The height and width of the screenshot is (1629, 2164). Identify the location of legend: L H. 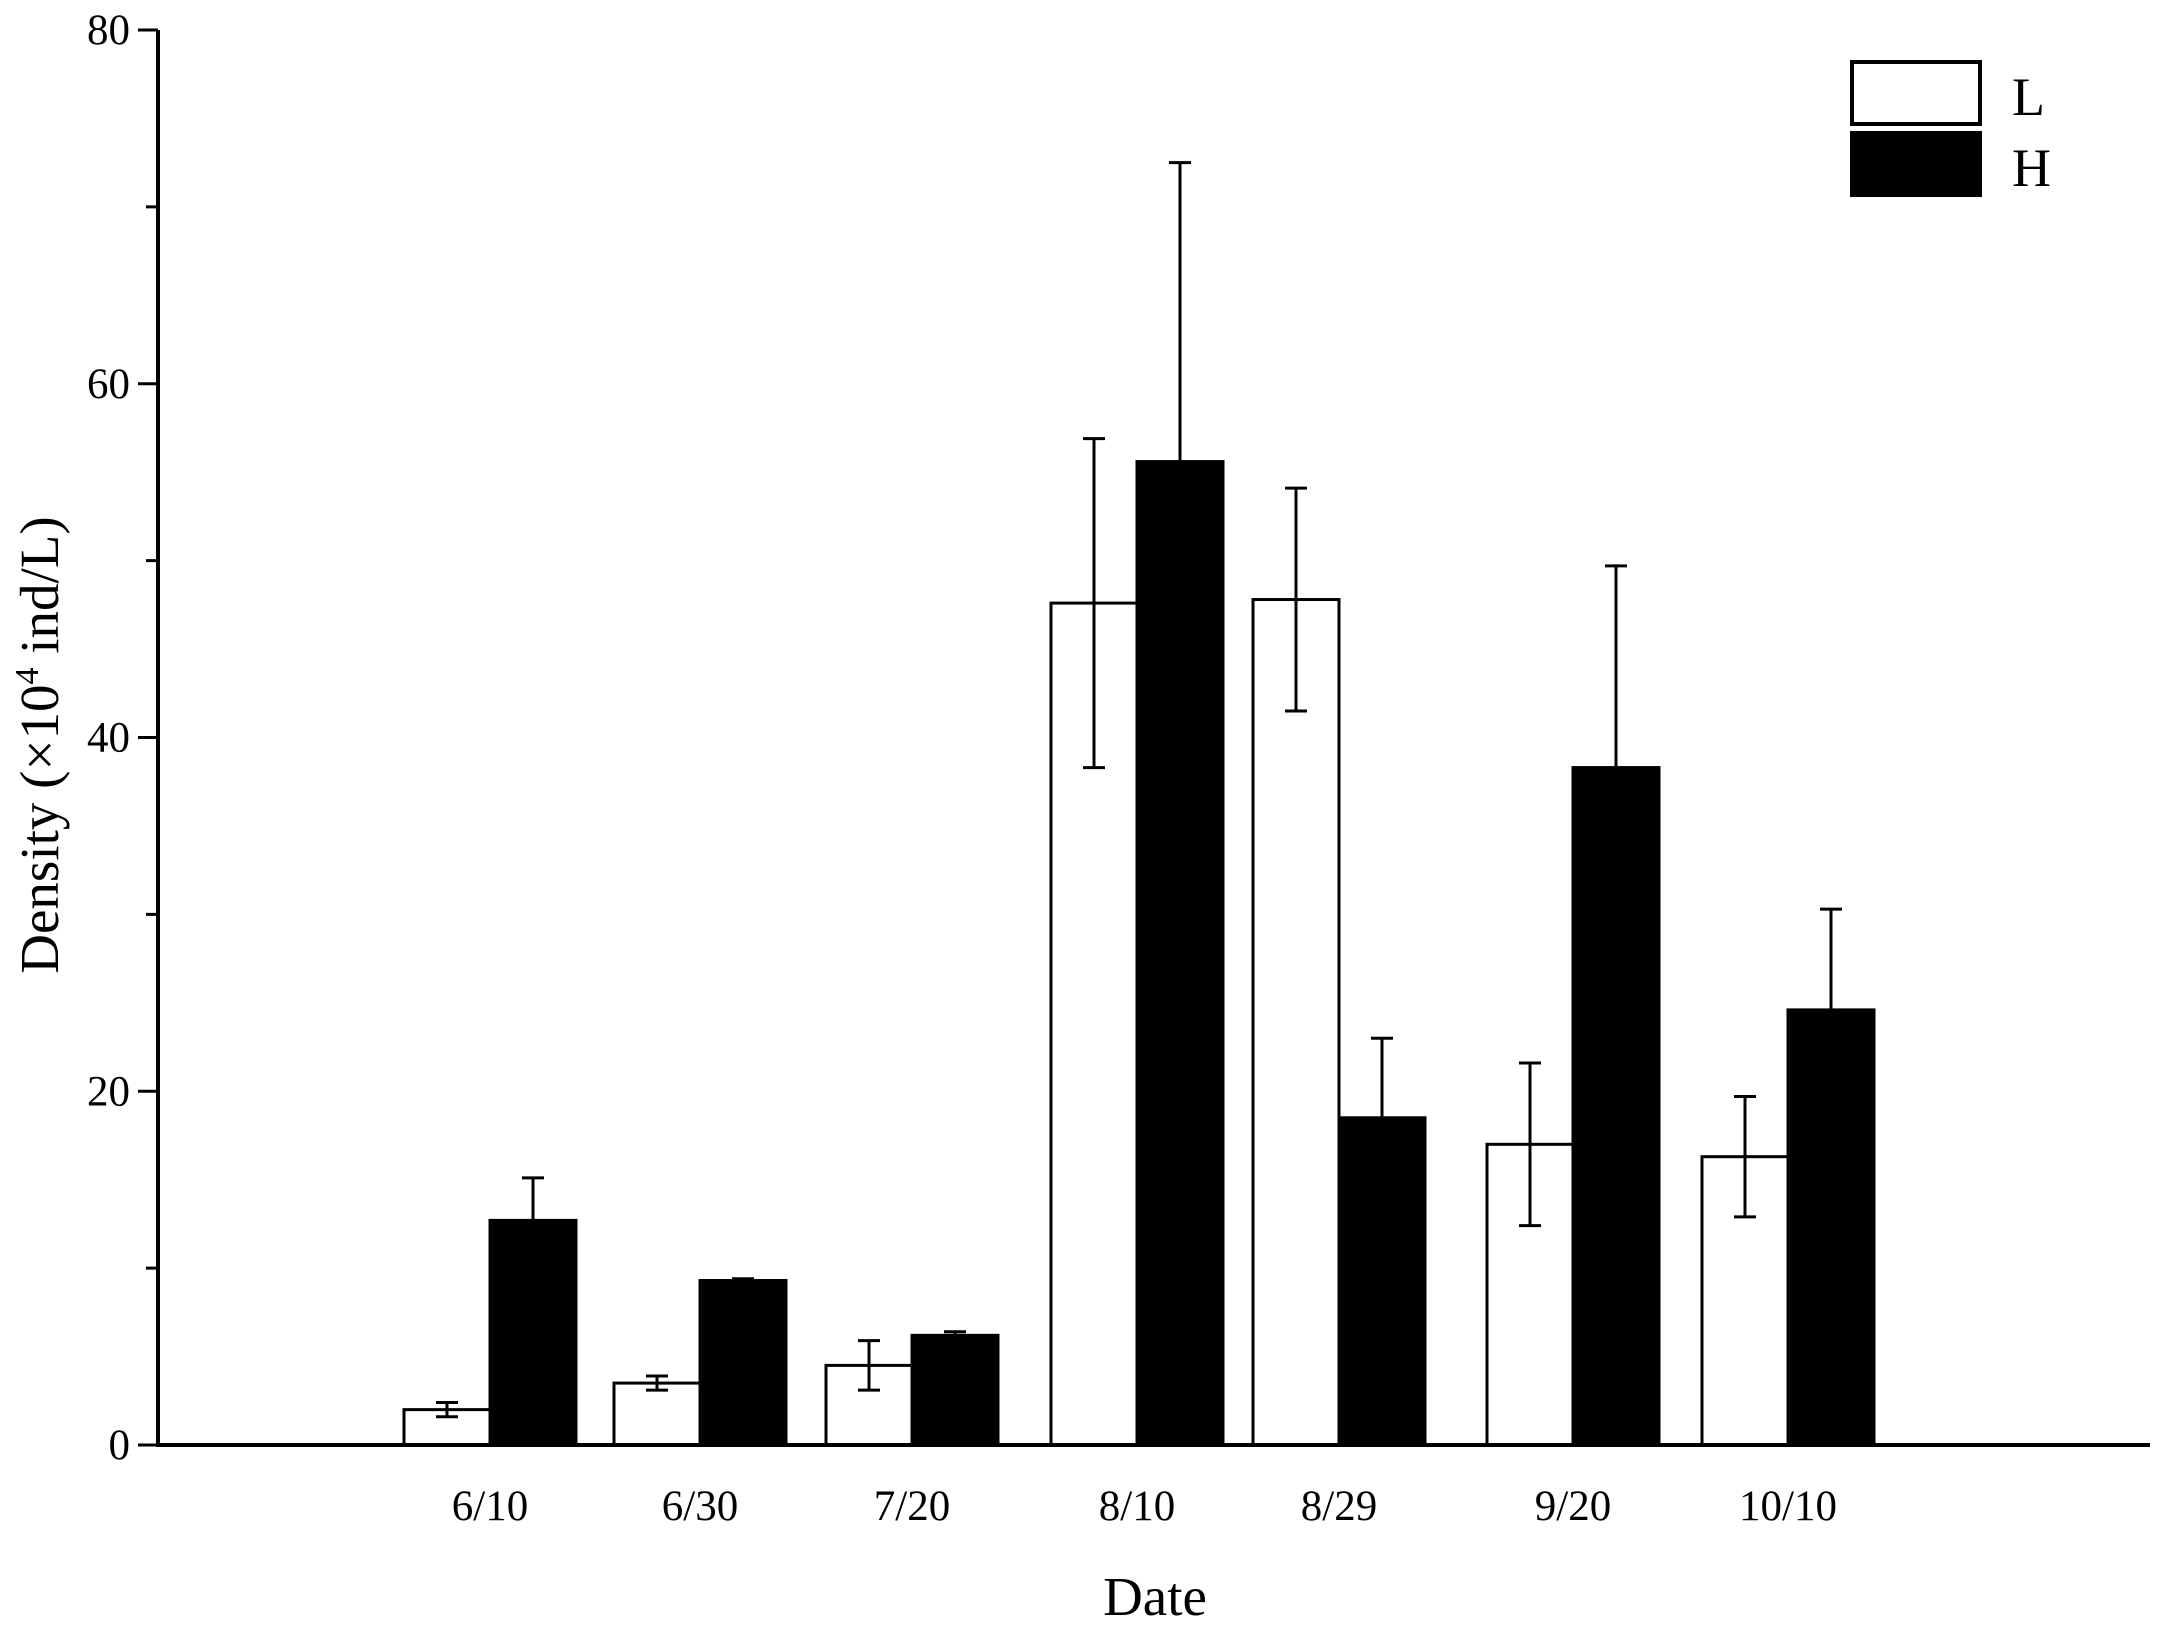
(1950, 129).